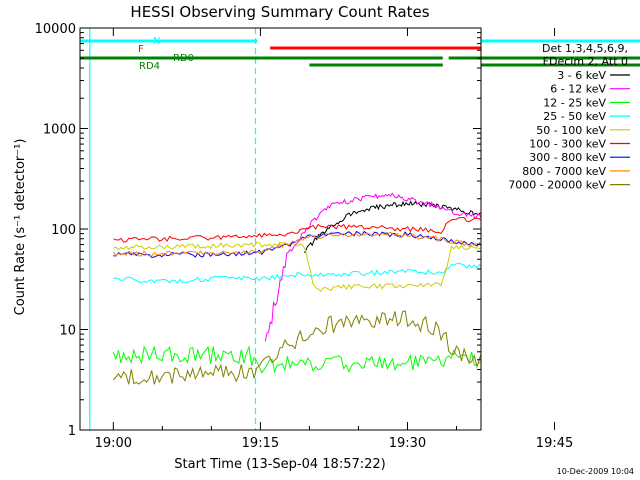  What do you see at coordinates (67, 331) in the screenshot?
I see `y-tick-label-1: 10` at bounding box center [67, 331].